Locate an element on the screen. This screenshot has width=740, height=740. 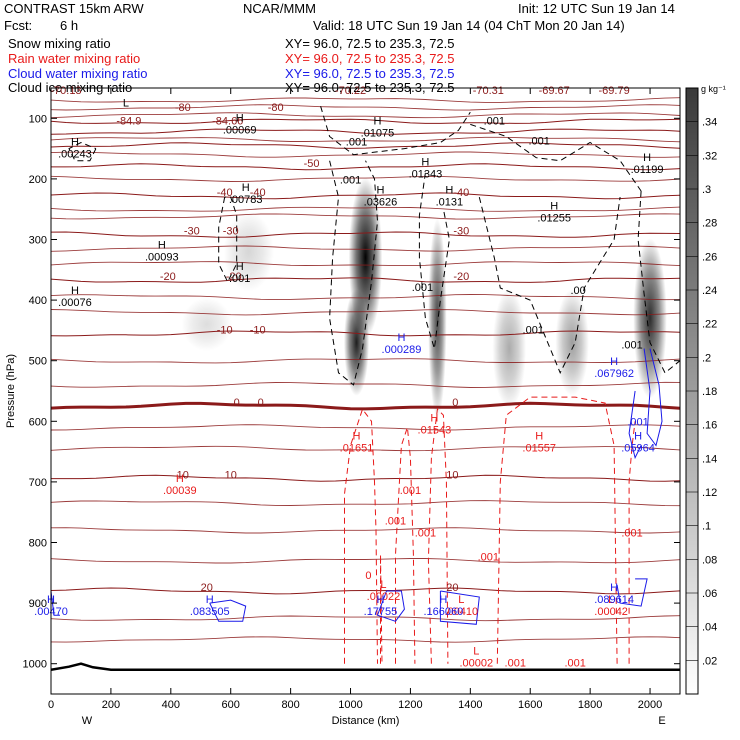
x-tick-label-1800: 1800 is located at coordinates (590, 705).